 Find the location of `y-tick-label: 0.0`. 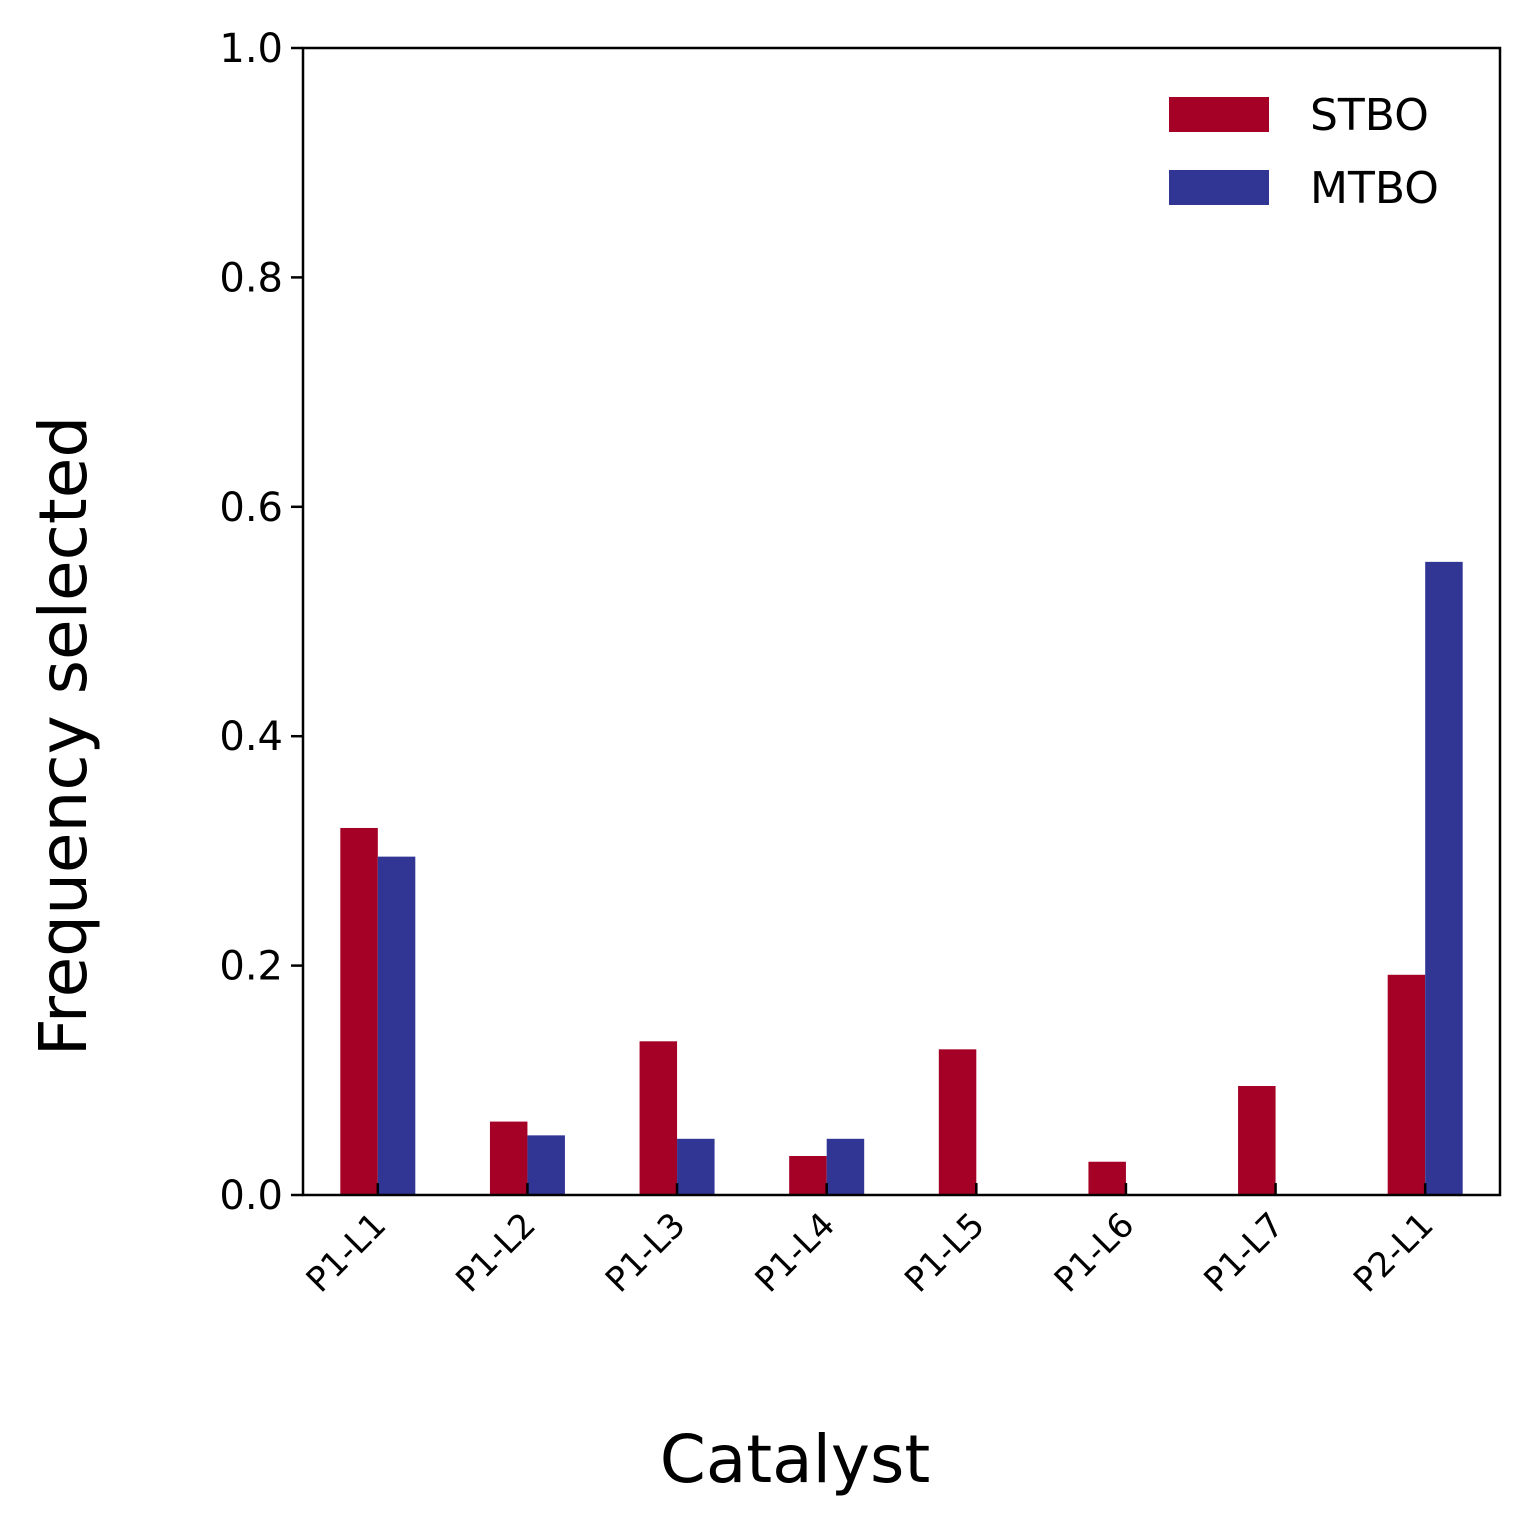

y-tick-label: 0.0 is located at coordinates (251, 1196).